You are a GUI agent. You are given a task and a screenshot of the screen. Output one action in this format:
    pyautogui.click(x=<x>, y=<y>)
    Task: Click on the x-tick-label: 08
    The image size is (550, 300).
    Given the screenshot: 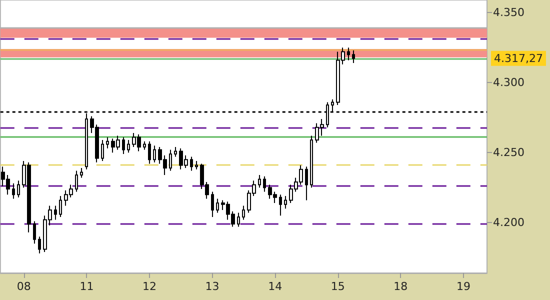 What is the action you would take?
    pyautogui.click(x=23, y=286)
    